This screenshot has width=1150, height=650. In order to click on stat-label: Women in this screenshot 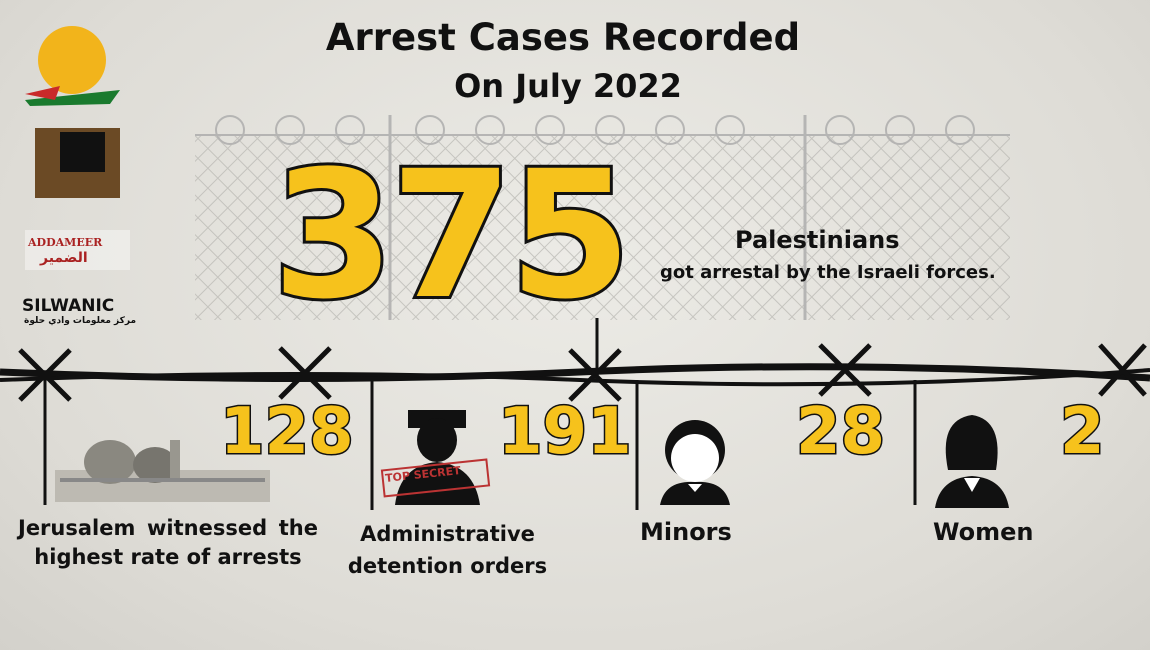, I will do `click(983, 532)`.